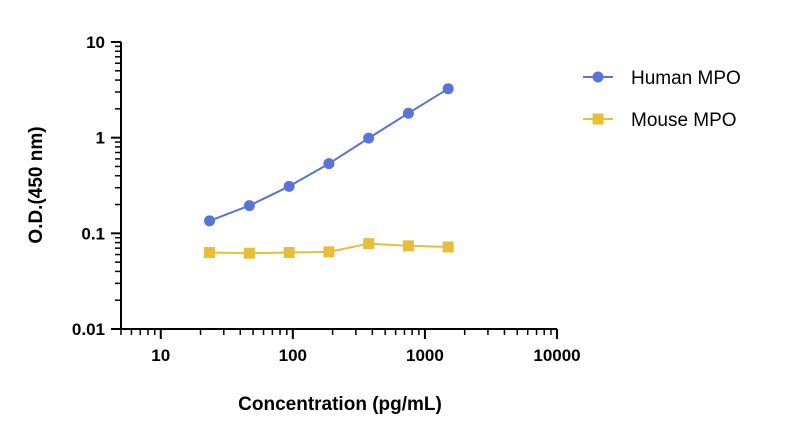 This screenshot has width=789, height=434. Describe the element at coordinates (293, 355) in the screenshot. I see `x-tick-label: 100` at that location.